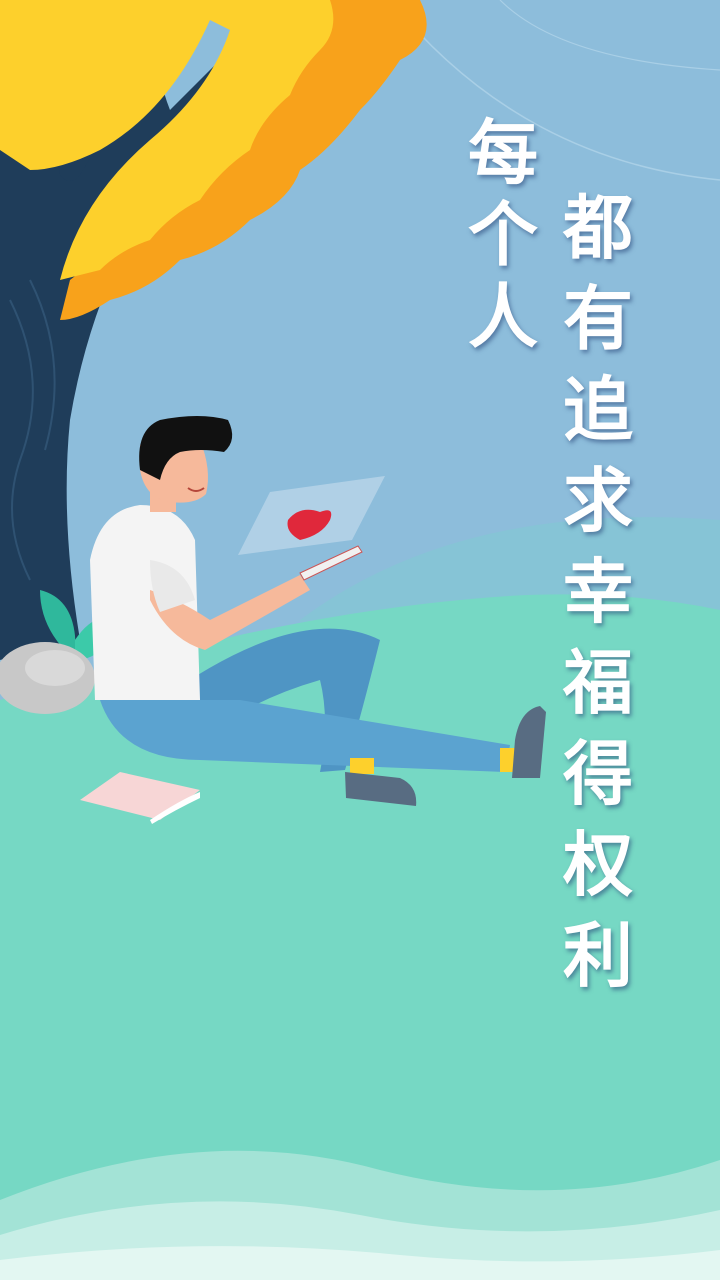 The height and width of the screenshot is (1280, 720). Describe the element at coordinates (172, 586) in the screenshot. I see `man-sleeve` at that location.